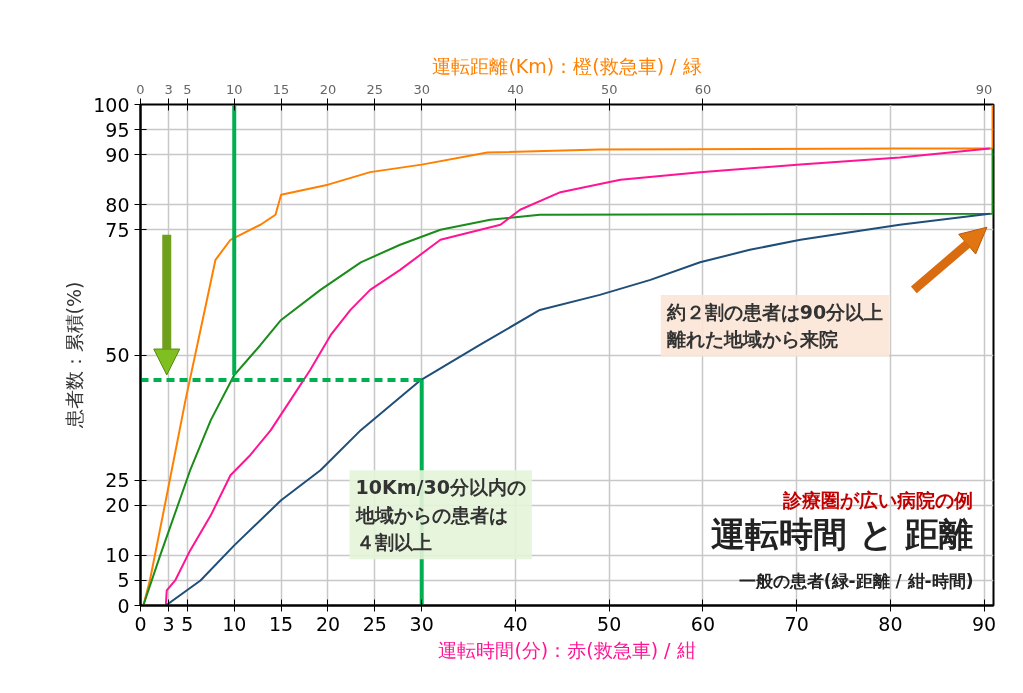 Image resolution: width=1023 pixels, height=693 pixels. Describe the element at coordinates (842, 533) in the screenshot. I see `annotation: 運転時間 と 距離` at that location.